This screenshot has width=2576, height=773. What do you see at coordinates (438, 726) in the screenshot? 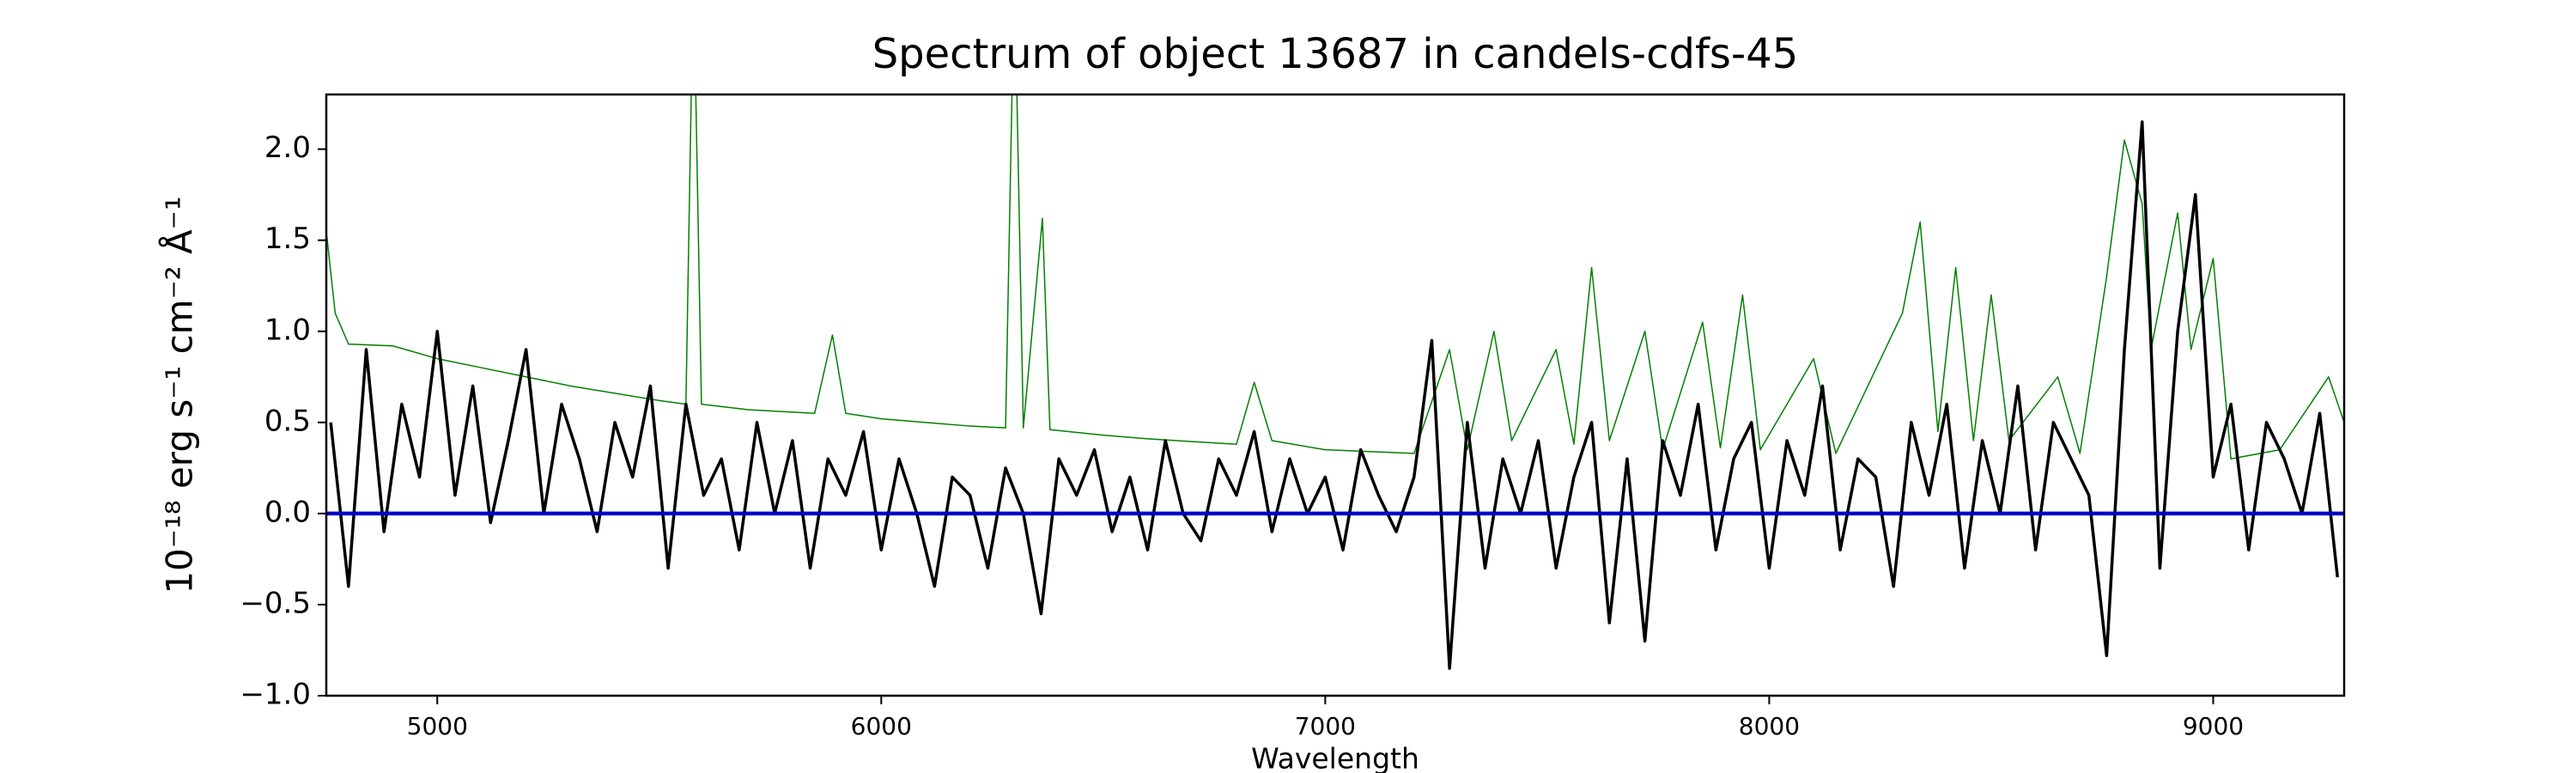
I see `x-tick-label: 5000` at bounding box center [438, 726].